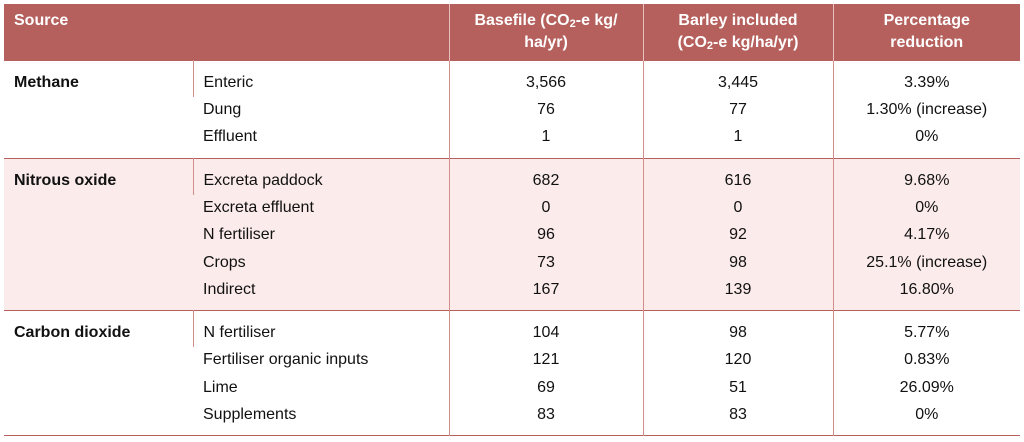 Image resolution: width=1024 pixels, height=442 pixels. I want to click on table-row: Supplements 83 83 0%, so click(512, 418).